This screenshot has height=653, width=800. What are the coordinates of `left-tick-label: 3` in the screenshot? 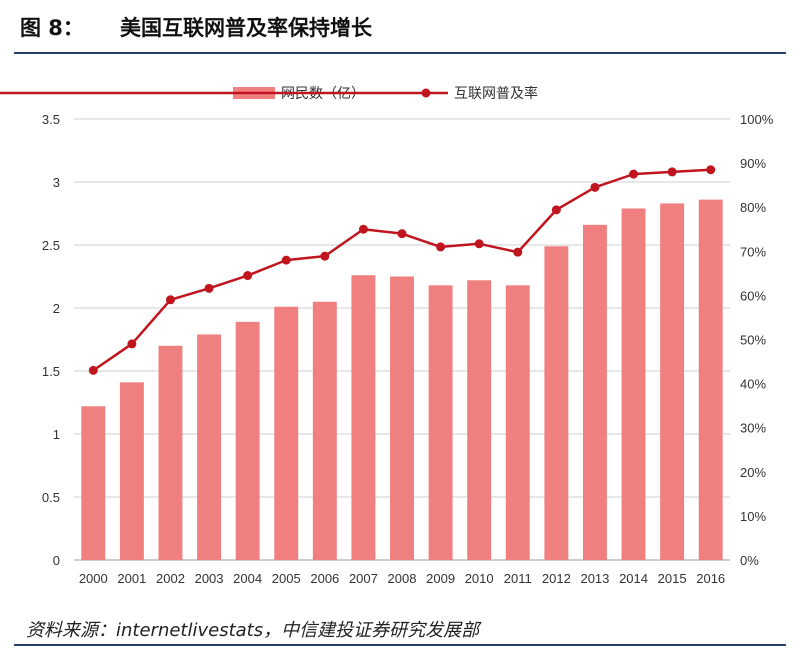 It's located at (56, 182).